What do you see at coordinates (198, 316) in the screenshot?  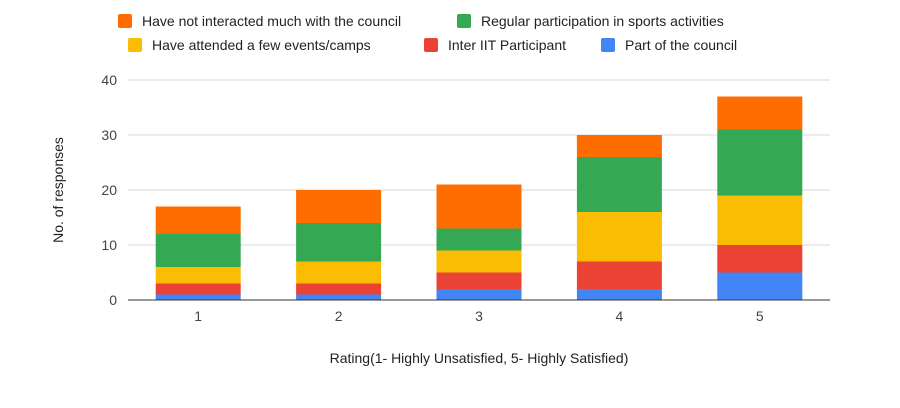 I see `x-tick-label: 1` at bounding box center [198, 316].